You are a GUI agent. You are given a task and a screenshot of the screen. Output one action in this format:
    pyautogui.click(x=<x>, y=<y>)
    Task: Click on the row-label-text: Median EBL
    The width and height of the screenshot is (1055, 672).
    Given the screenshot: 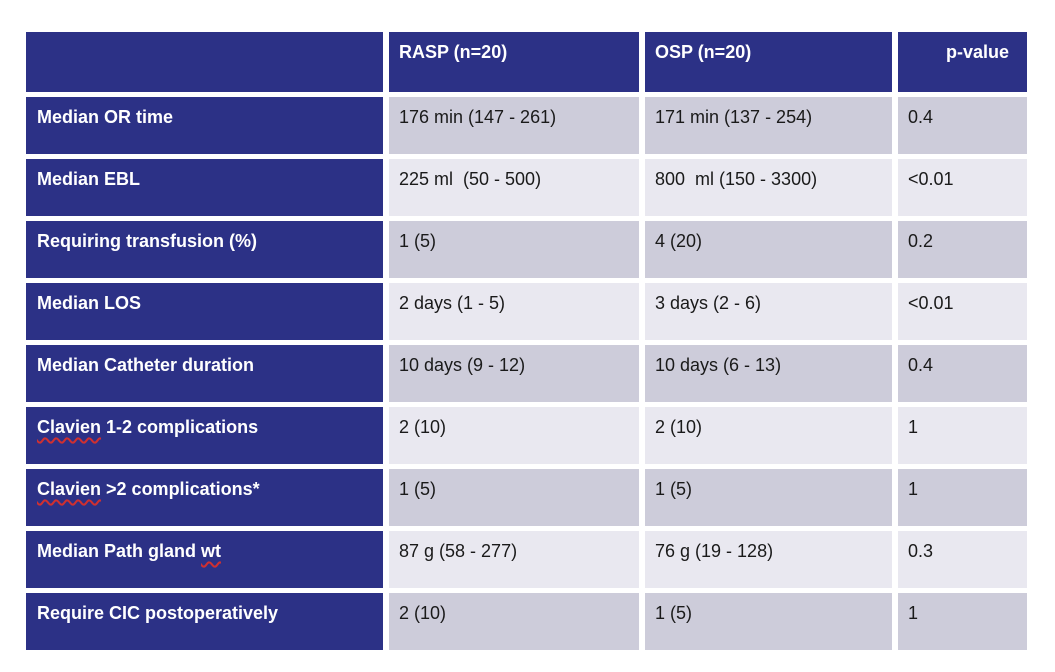 What is the action you would take?
    pyautogui.click(x=89, y=179)
    